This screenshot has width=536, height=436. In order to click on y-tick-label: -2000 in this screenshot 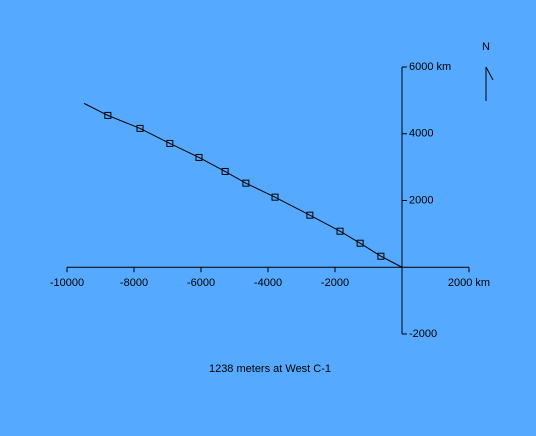, I will do `click(423, 334)`.